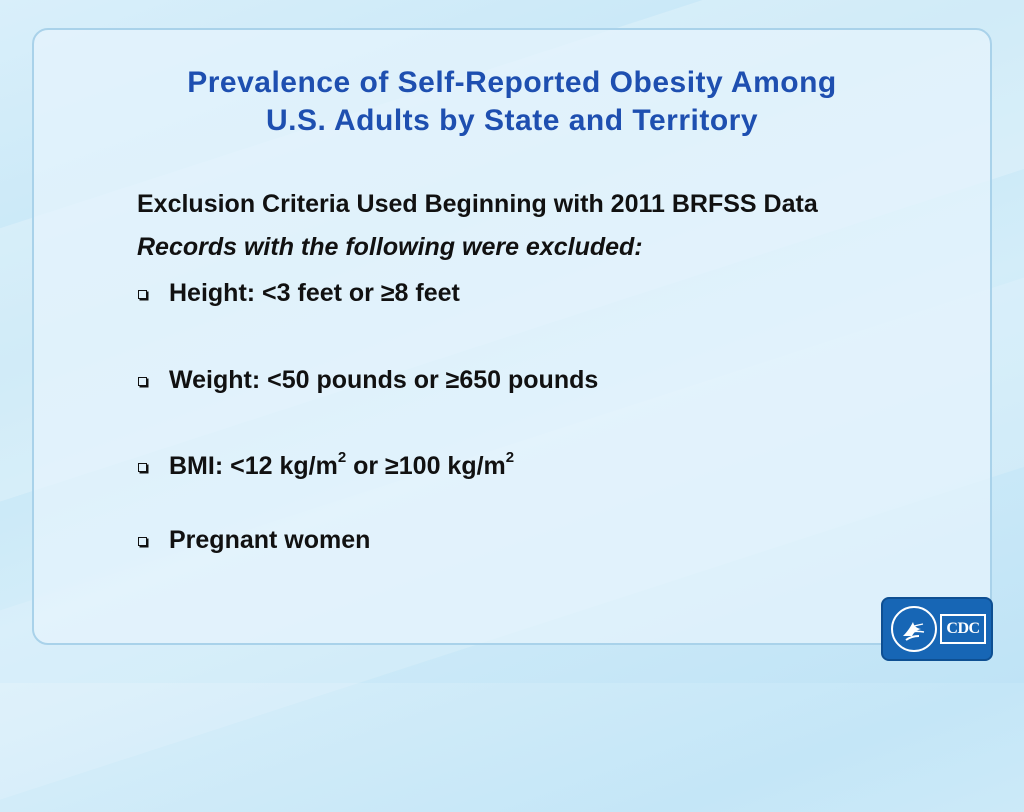  Describe the element at coordinates (426, 466) in the screenshot. I see `bmi-part-2: or ≥100 kg/m` at that location.